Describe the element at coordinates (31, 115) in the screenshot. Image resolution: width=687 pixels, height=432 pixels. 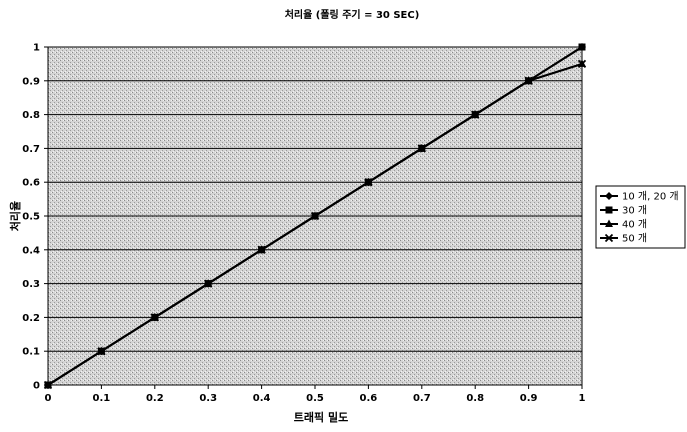
I see `y-tick-label: 0.8` at that location.